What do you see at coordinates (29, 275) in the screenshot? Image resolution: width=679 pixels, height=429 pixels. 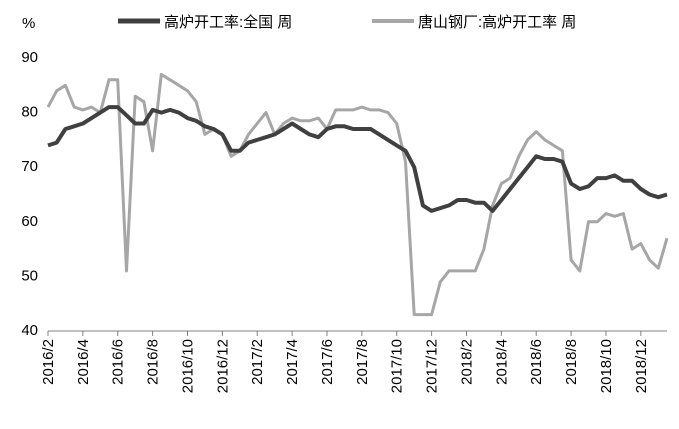 I see `y-tick-label: 50` at bounding box center [29, 275].